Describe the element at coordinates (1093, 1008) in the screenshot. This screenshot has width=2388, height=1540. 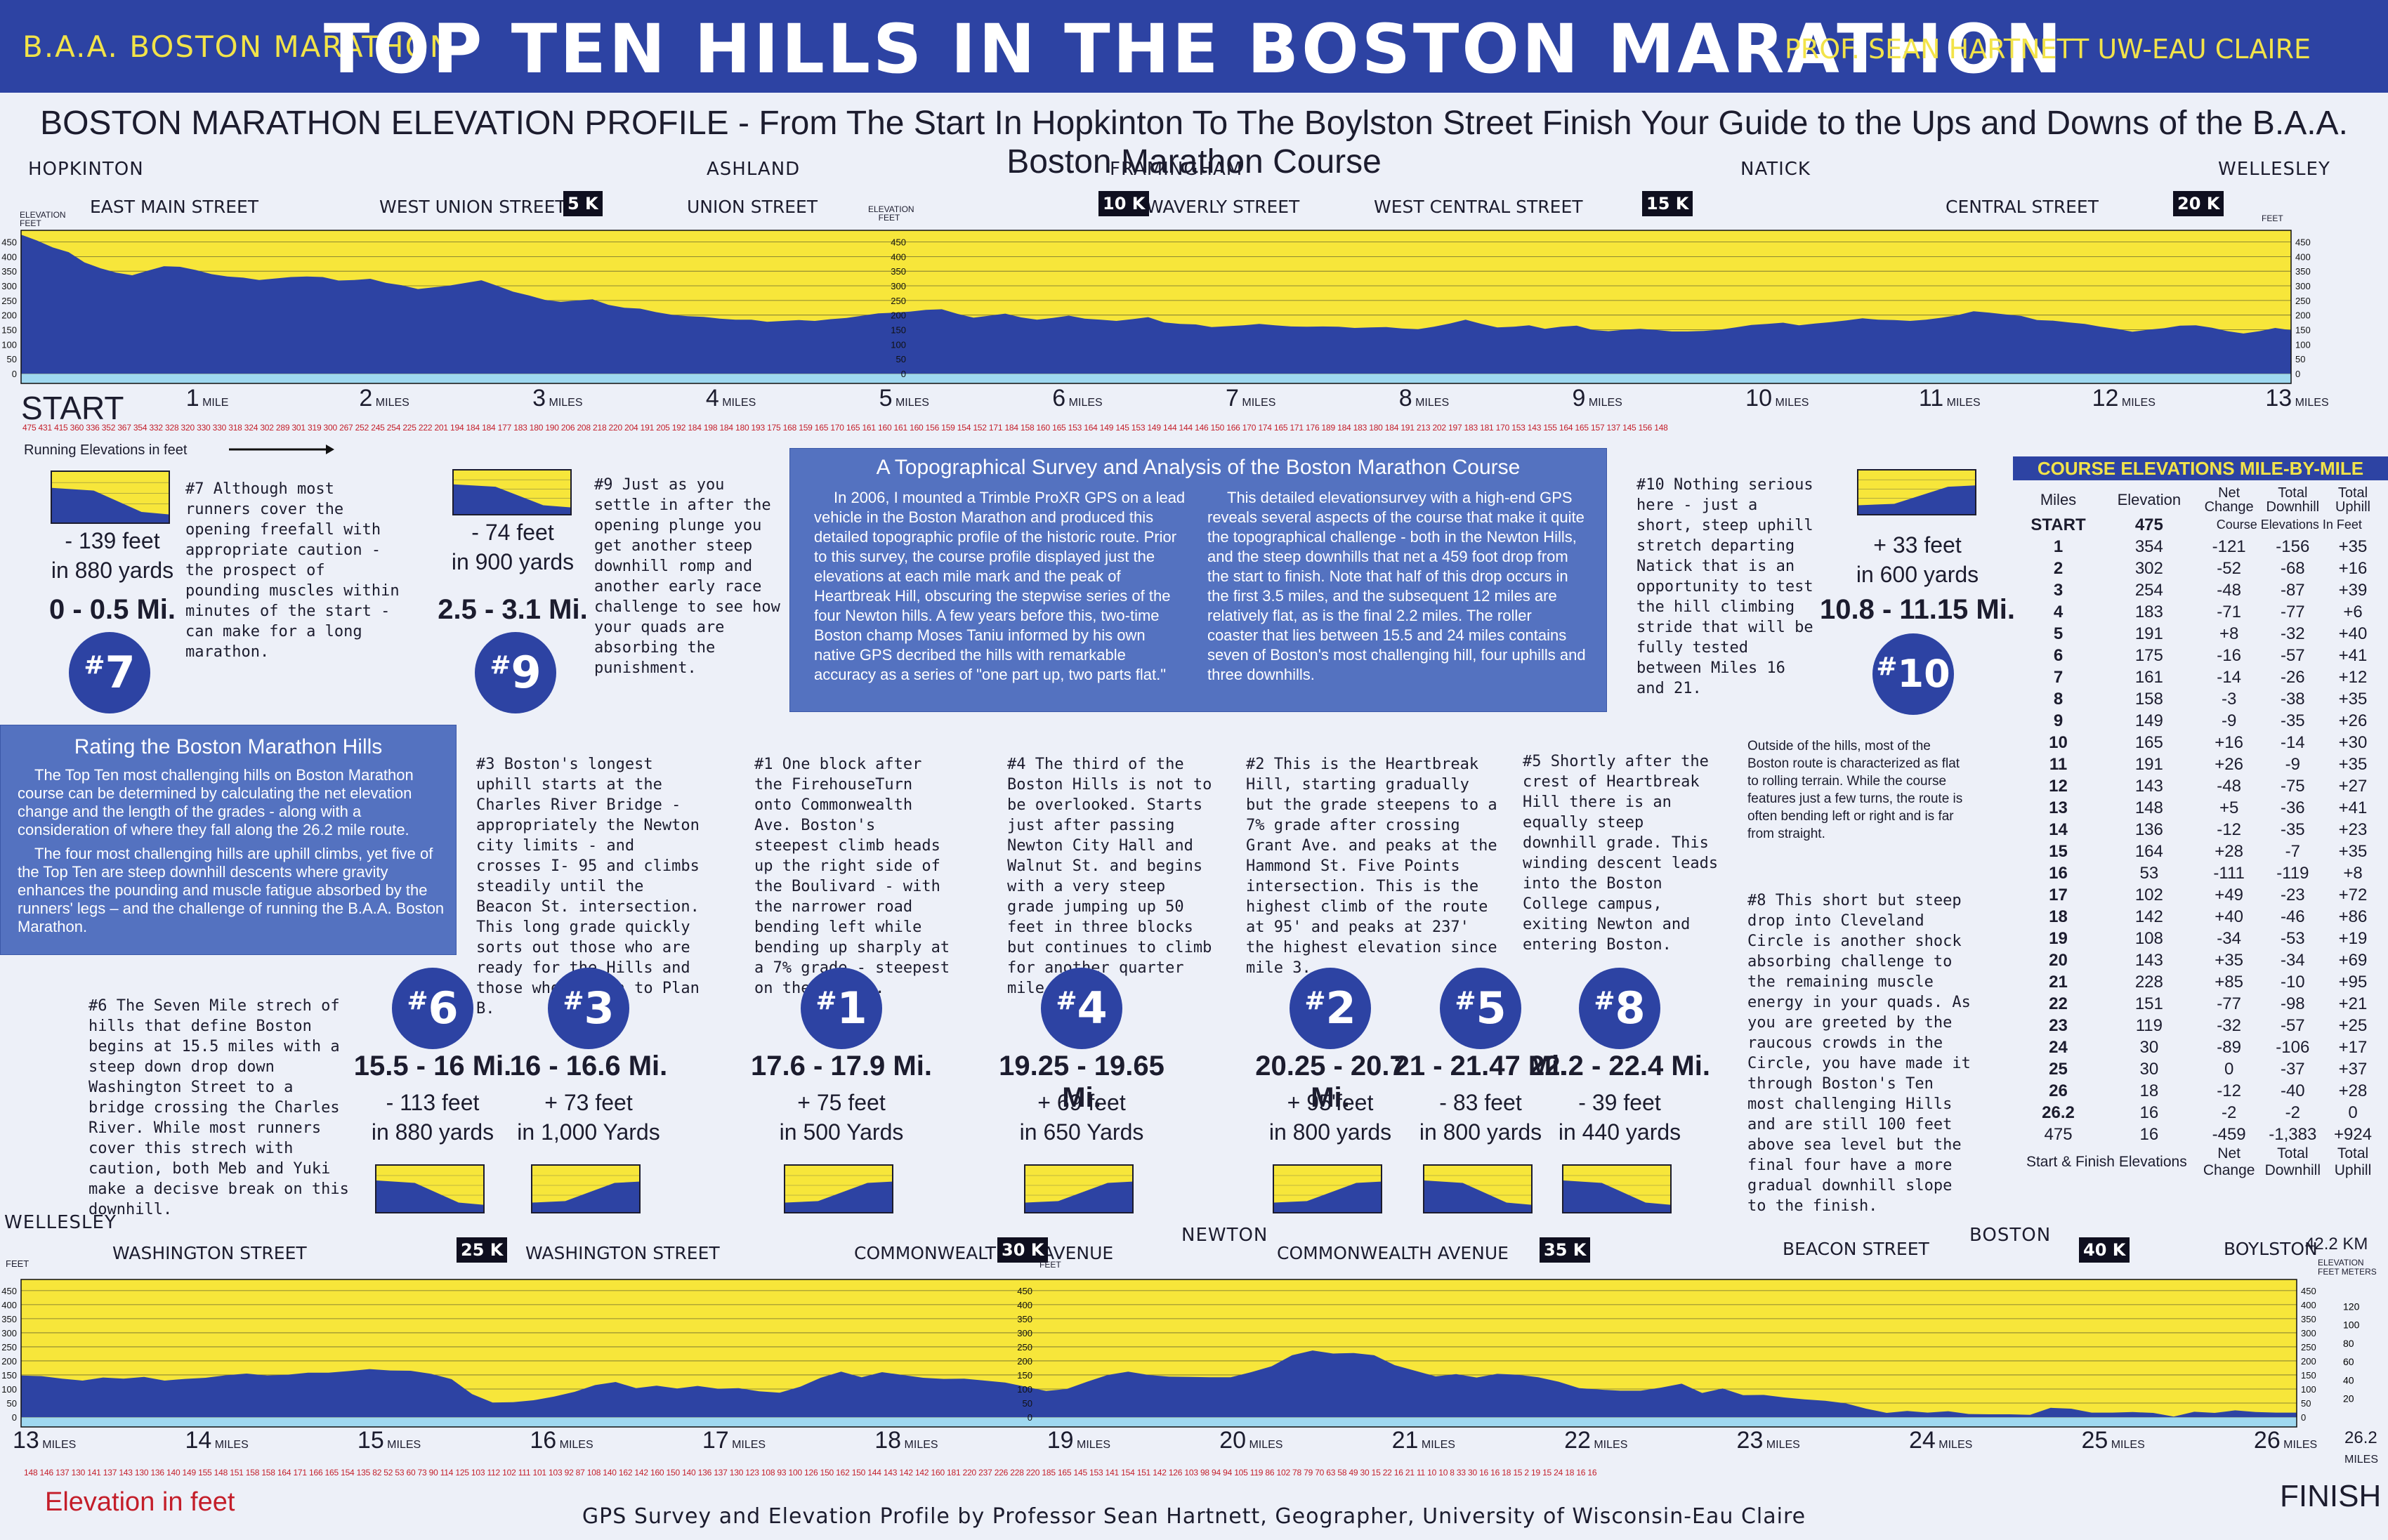
I see `hill-rank: 4` at that location.